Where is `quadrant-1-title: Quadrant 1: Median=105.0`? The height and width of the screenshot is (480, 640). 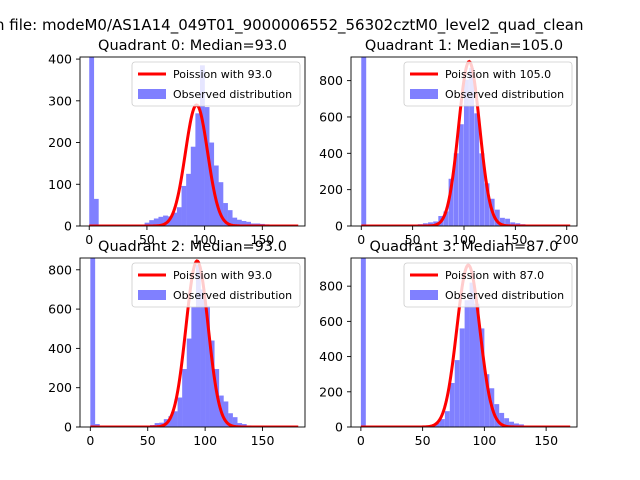
quadrant-1-title: Quadrant 1: Median=105.0 is located at coordinates (464, 46).